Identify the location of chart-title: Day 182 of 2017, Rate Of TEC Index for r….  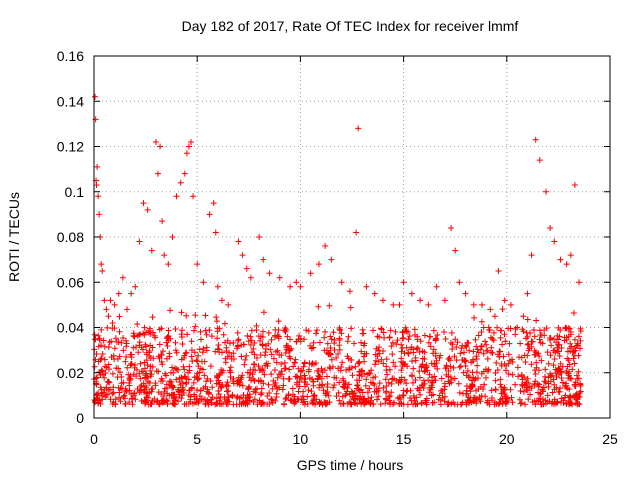
(350, 26).